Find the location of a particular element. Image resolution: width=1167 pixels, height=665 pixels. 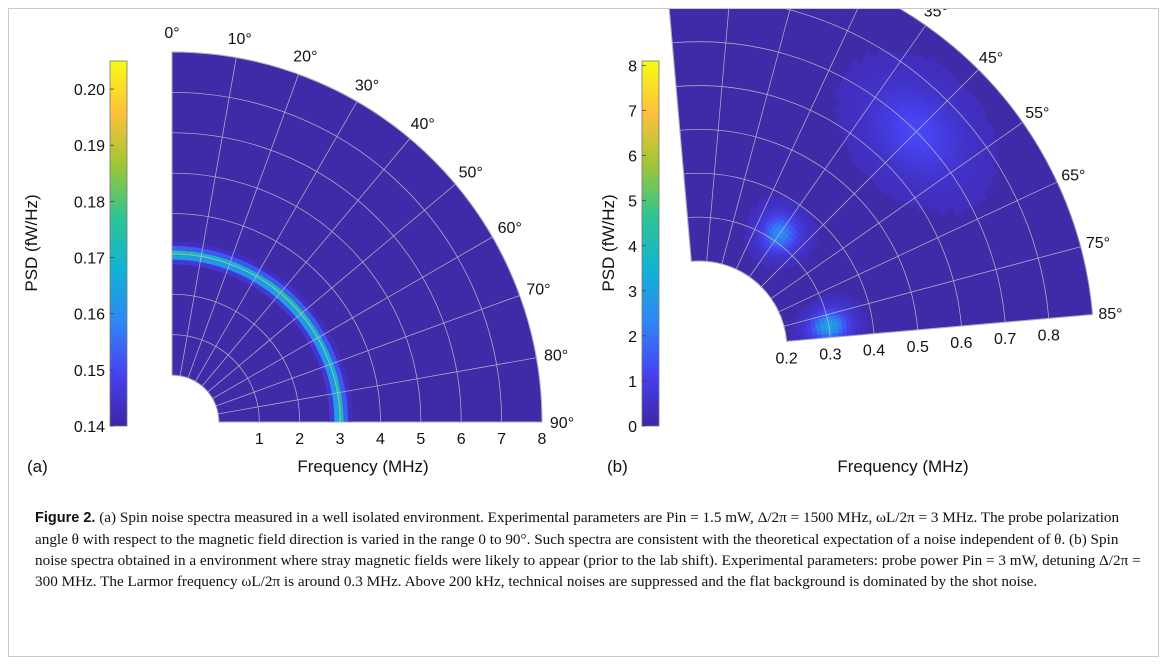

colorbar-tick-label: 0.20 is located at coordinates (89, 90).